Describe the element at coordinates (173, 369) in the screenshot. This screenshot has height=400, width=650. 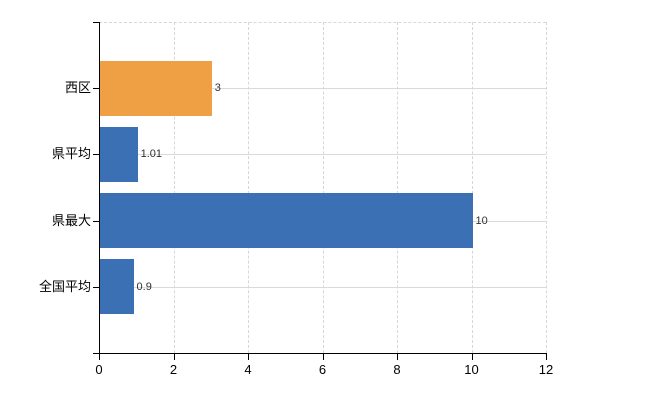
I see `x-axis-tick-label: 2` at that location.